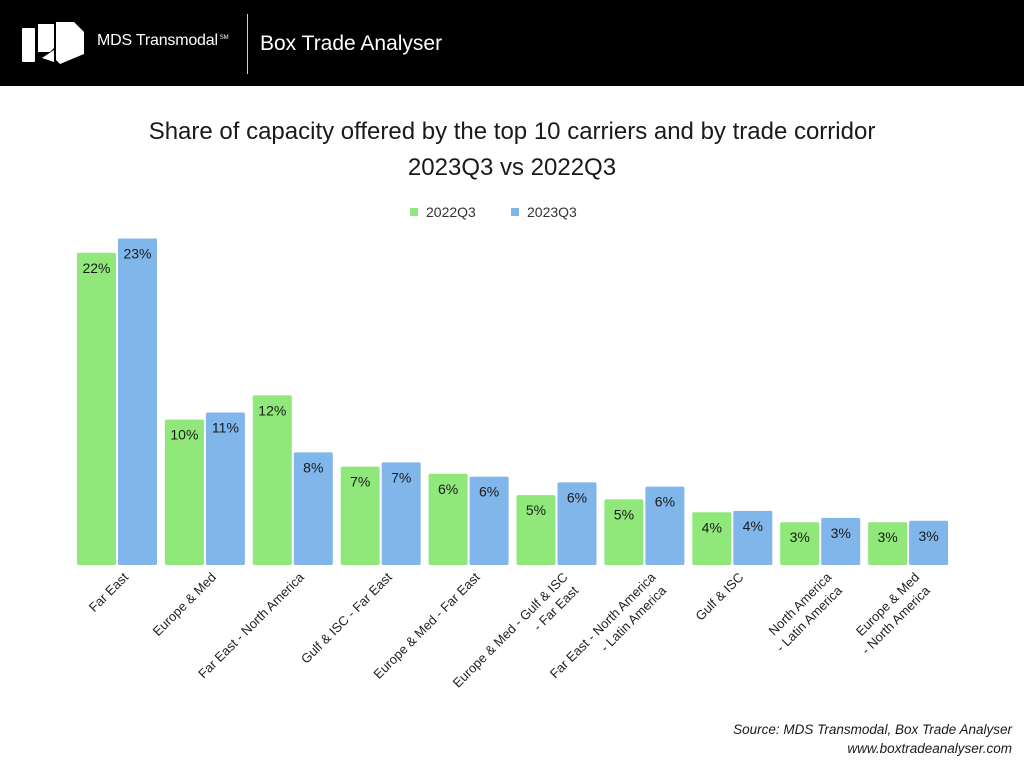  I want to click on category-label-line: Gulf & ISC, so click(719, 597).